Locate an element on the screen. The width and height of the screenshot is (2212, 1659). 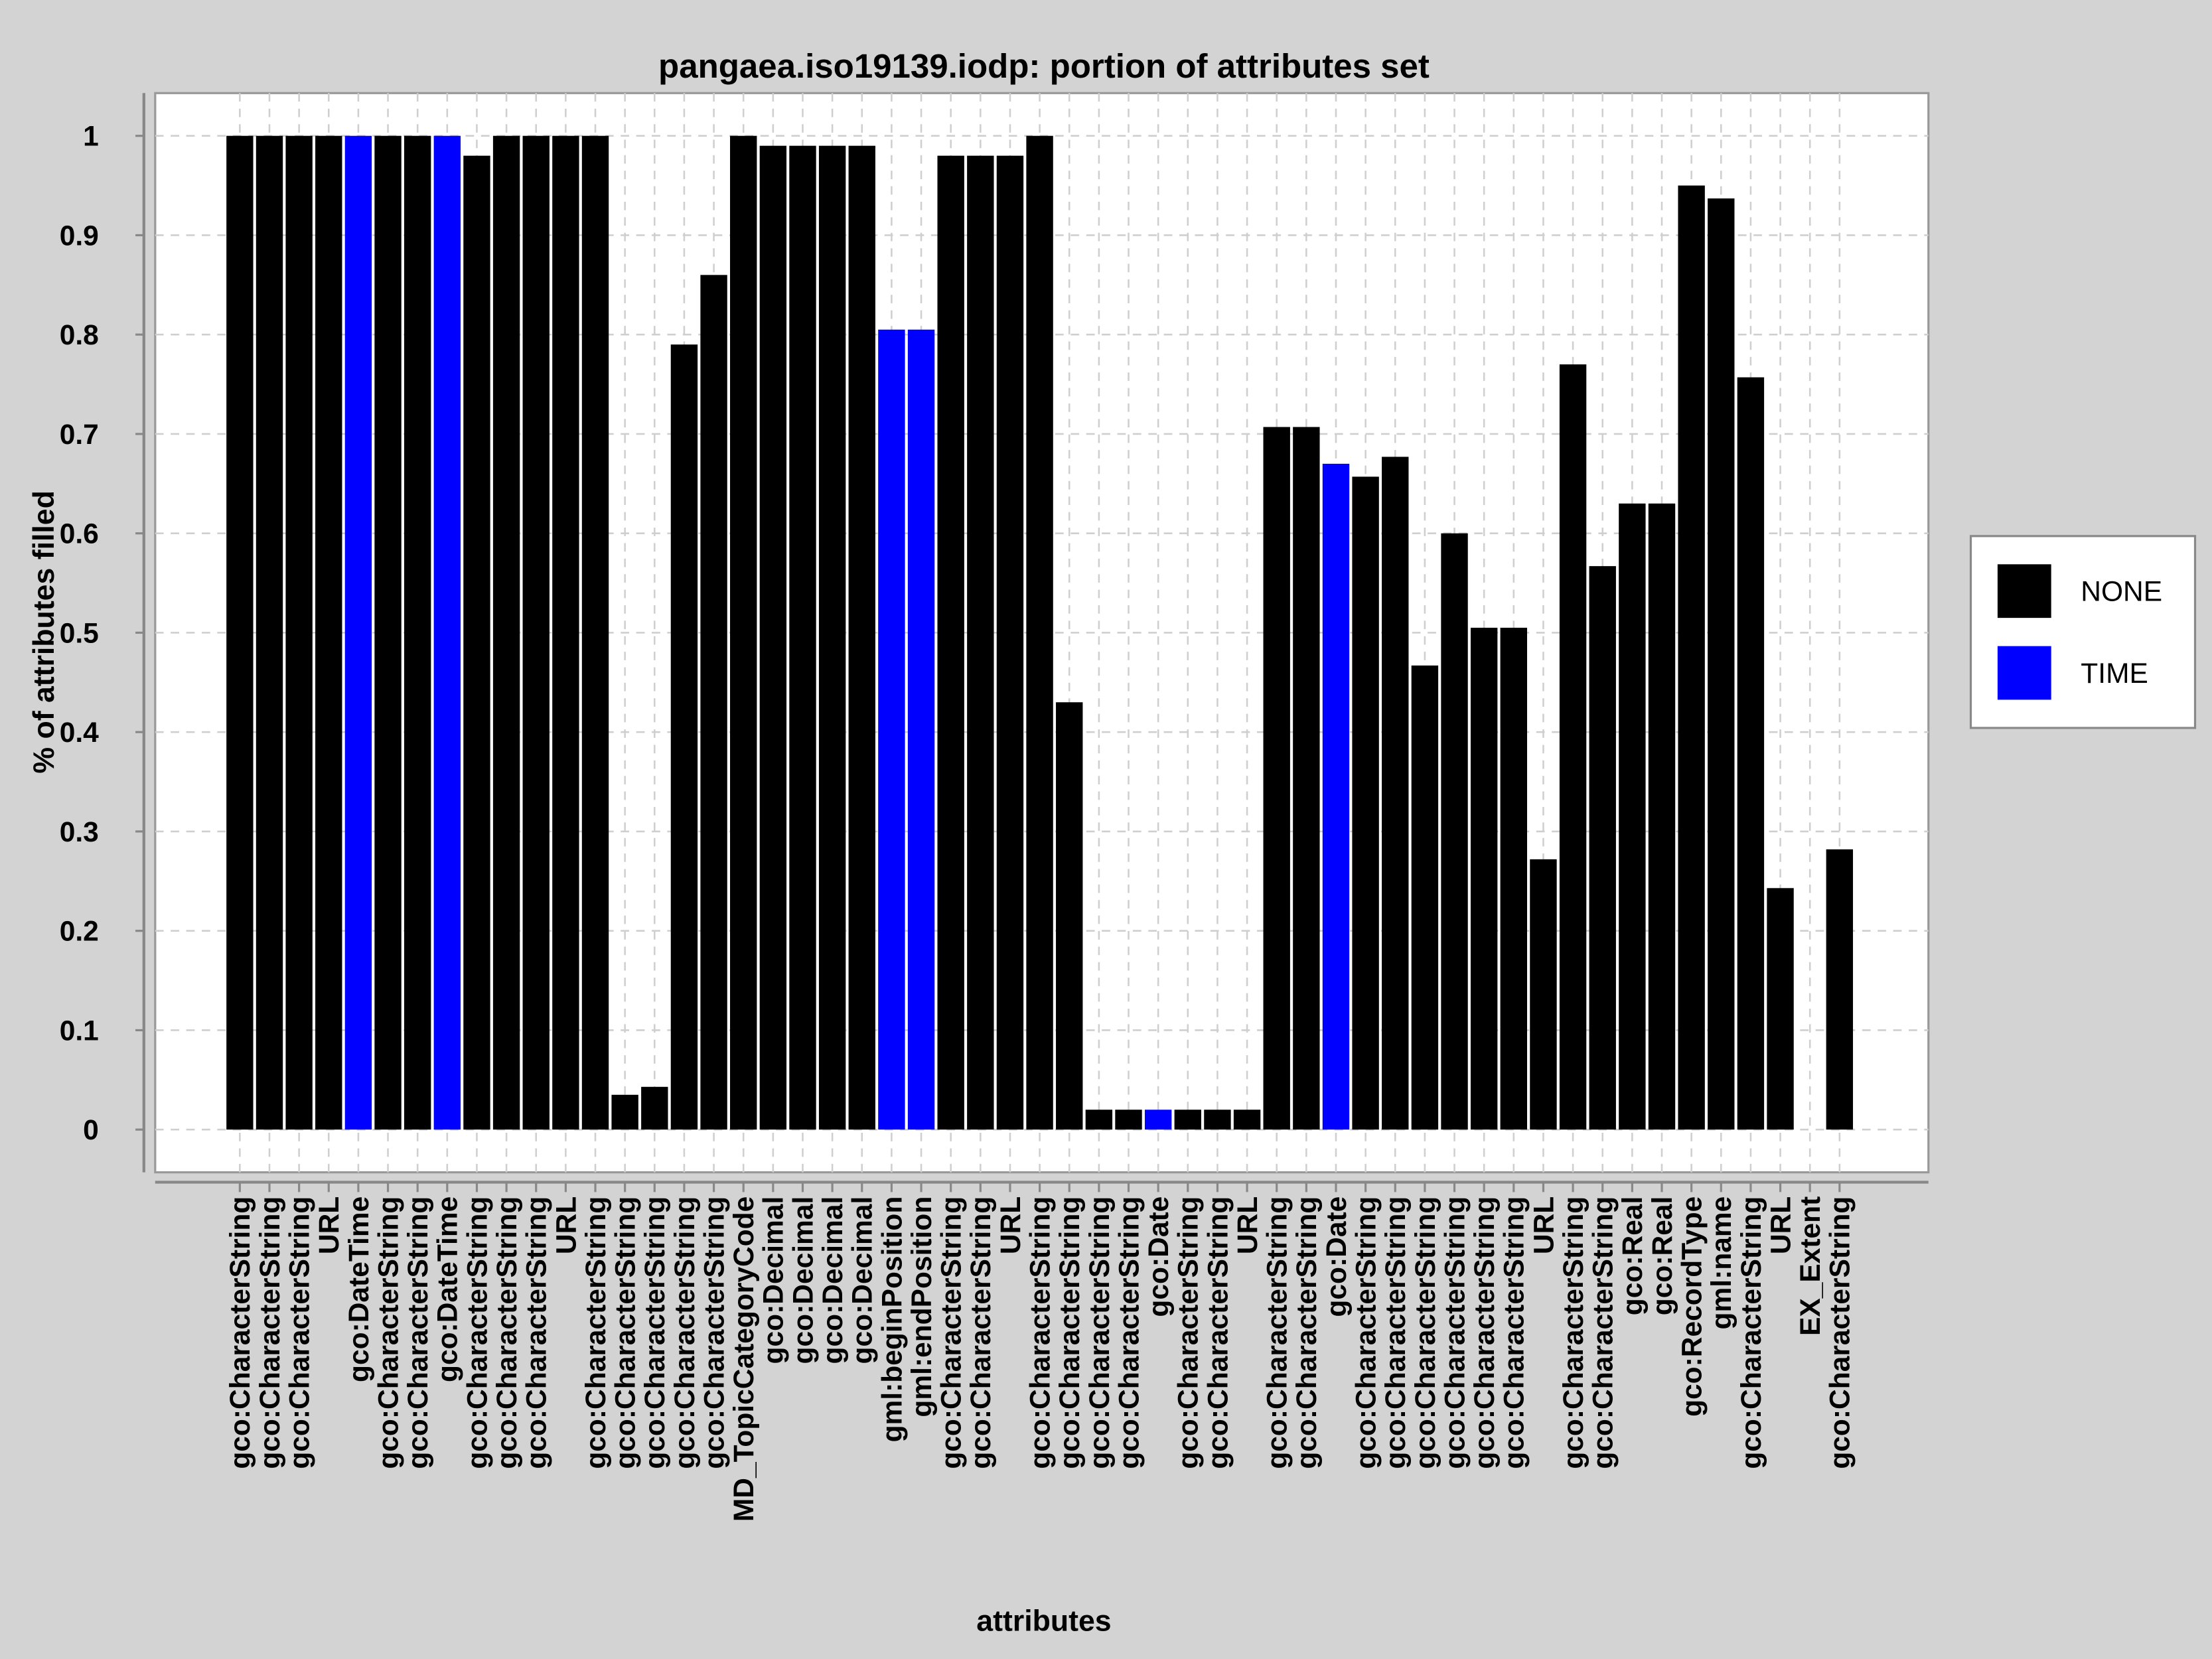
x-tick-label: MD_TopicCategoryCode is located at coordinates (745, 1359).